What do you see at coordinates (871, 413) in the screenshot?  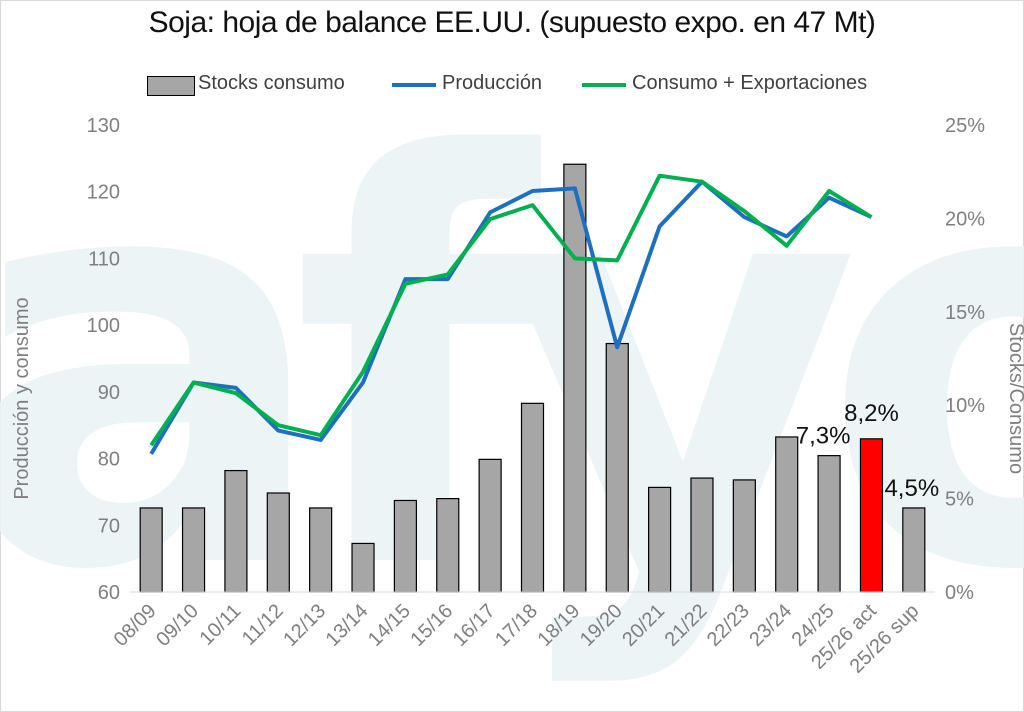 I see `data-label: 8,2%` at bounding box center [871, 413].